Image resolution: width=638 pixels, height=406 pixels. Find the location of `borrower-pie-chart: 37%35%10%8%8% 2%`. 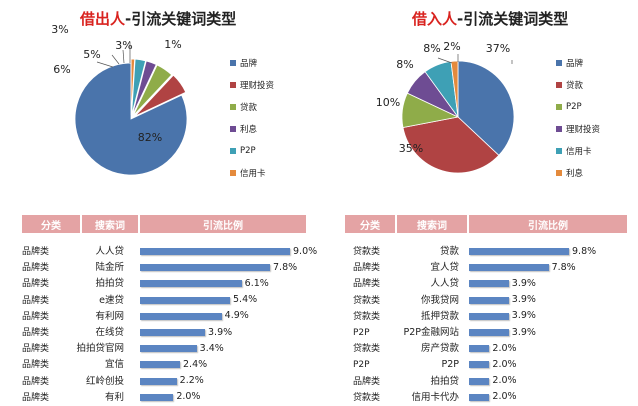

borrower-pie-chart: 37%35%10%8%8% 2% is located at coordinates (445, 107).